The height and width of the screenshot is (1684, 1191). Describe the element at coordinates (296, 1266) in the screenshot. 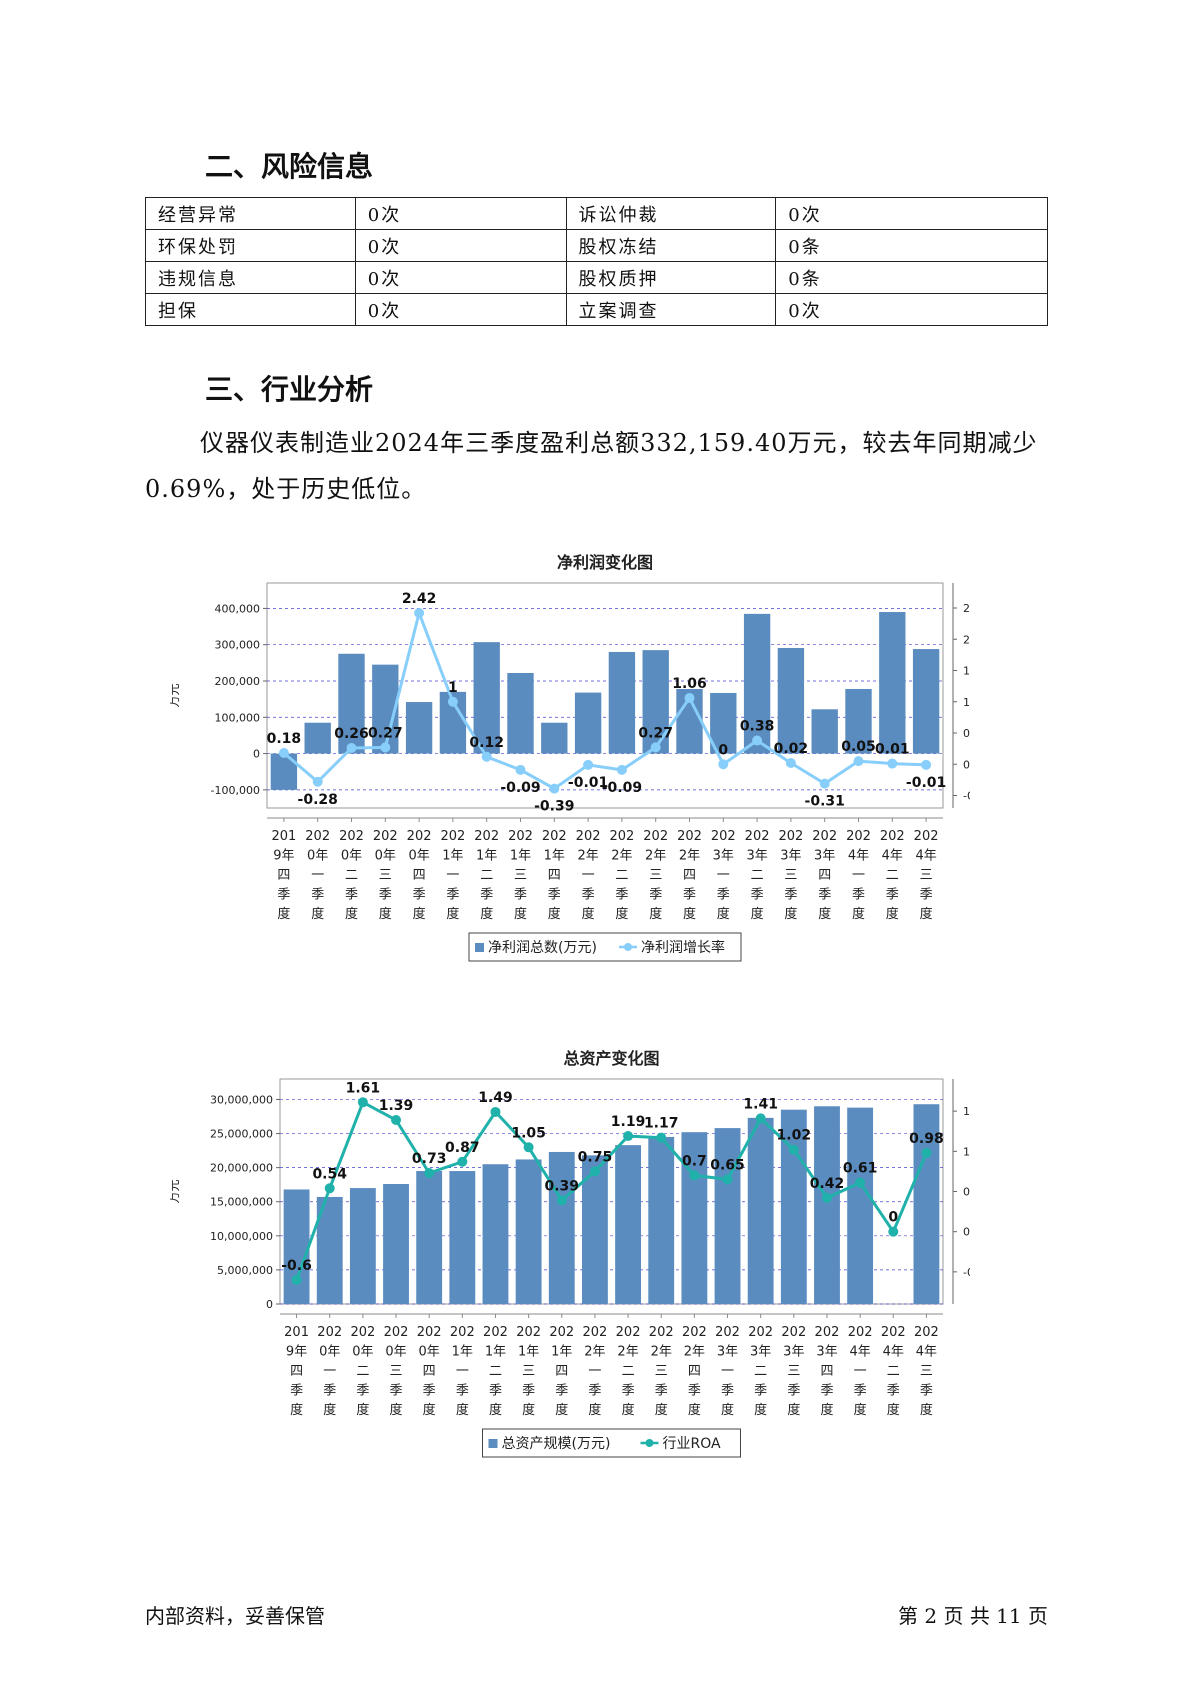

I see `data-label: -0.6` at that location.